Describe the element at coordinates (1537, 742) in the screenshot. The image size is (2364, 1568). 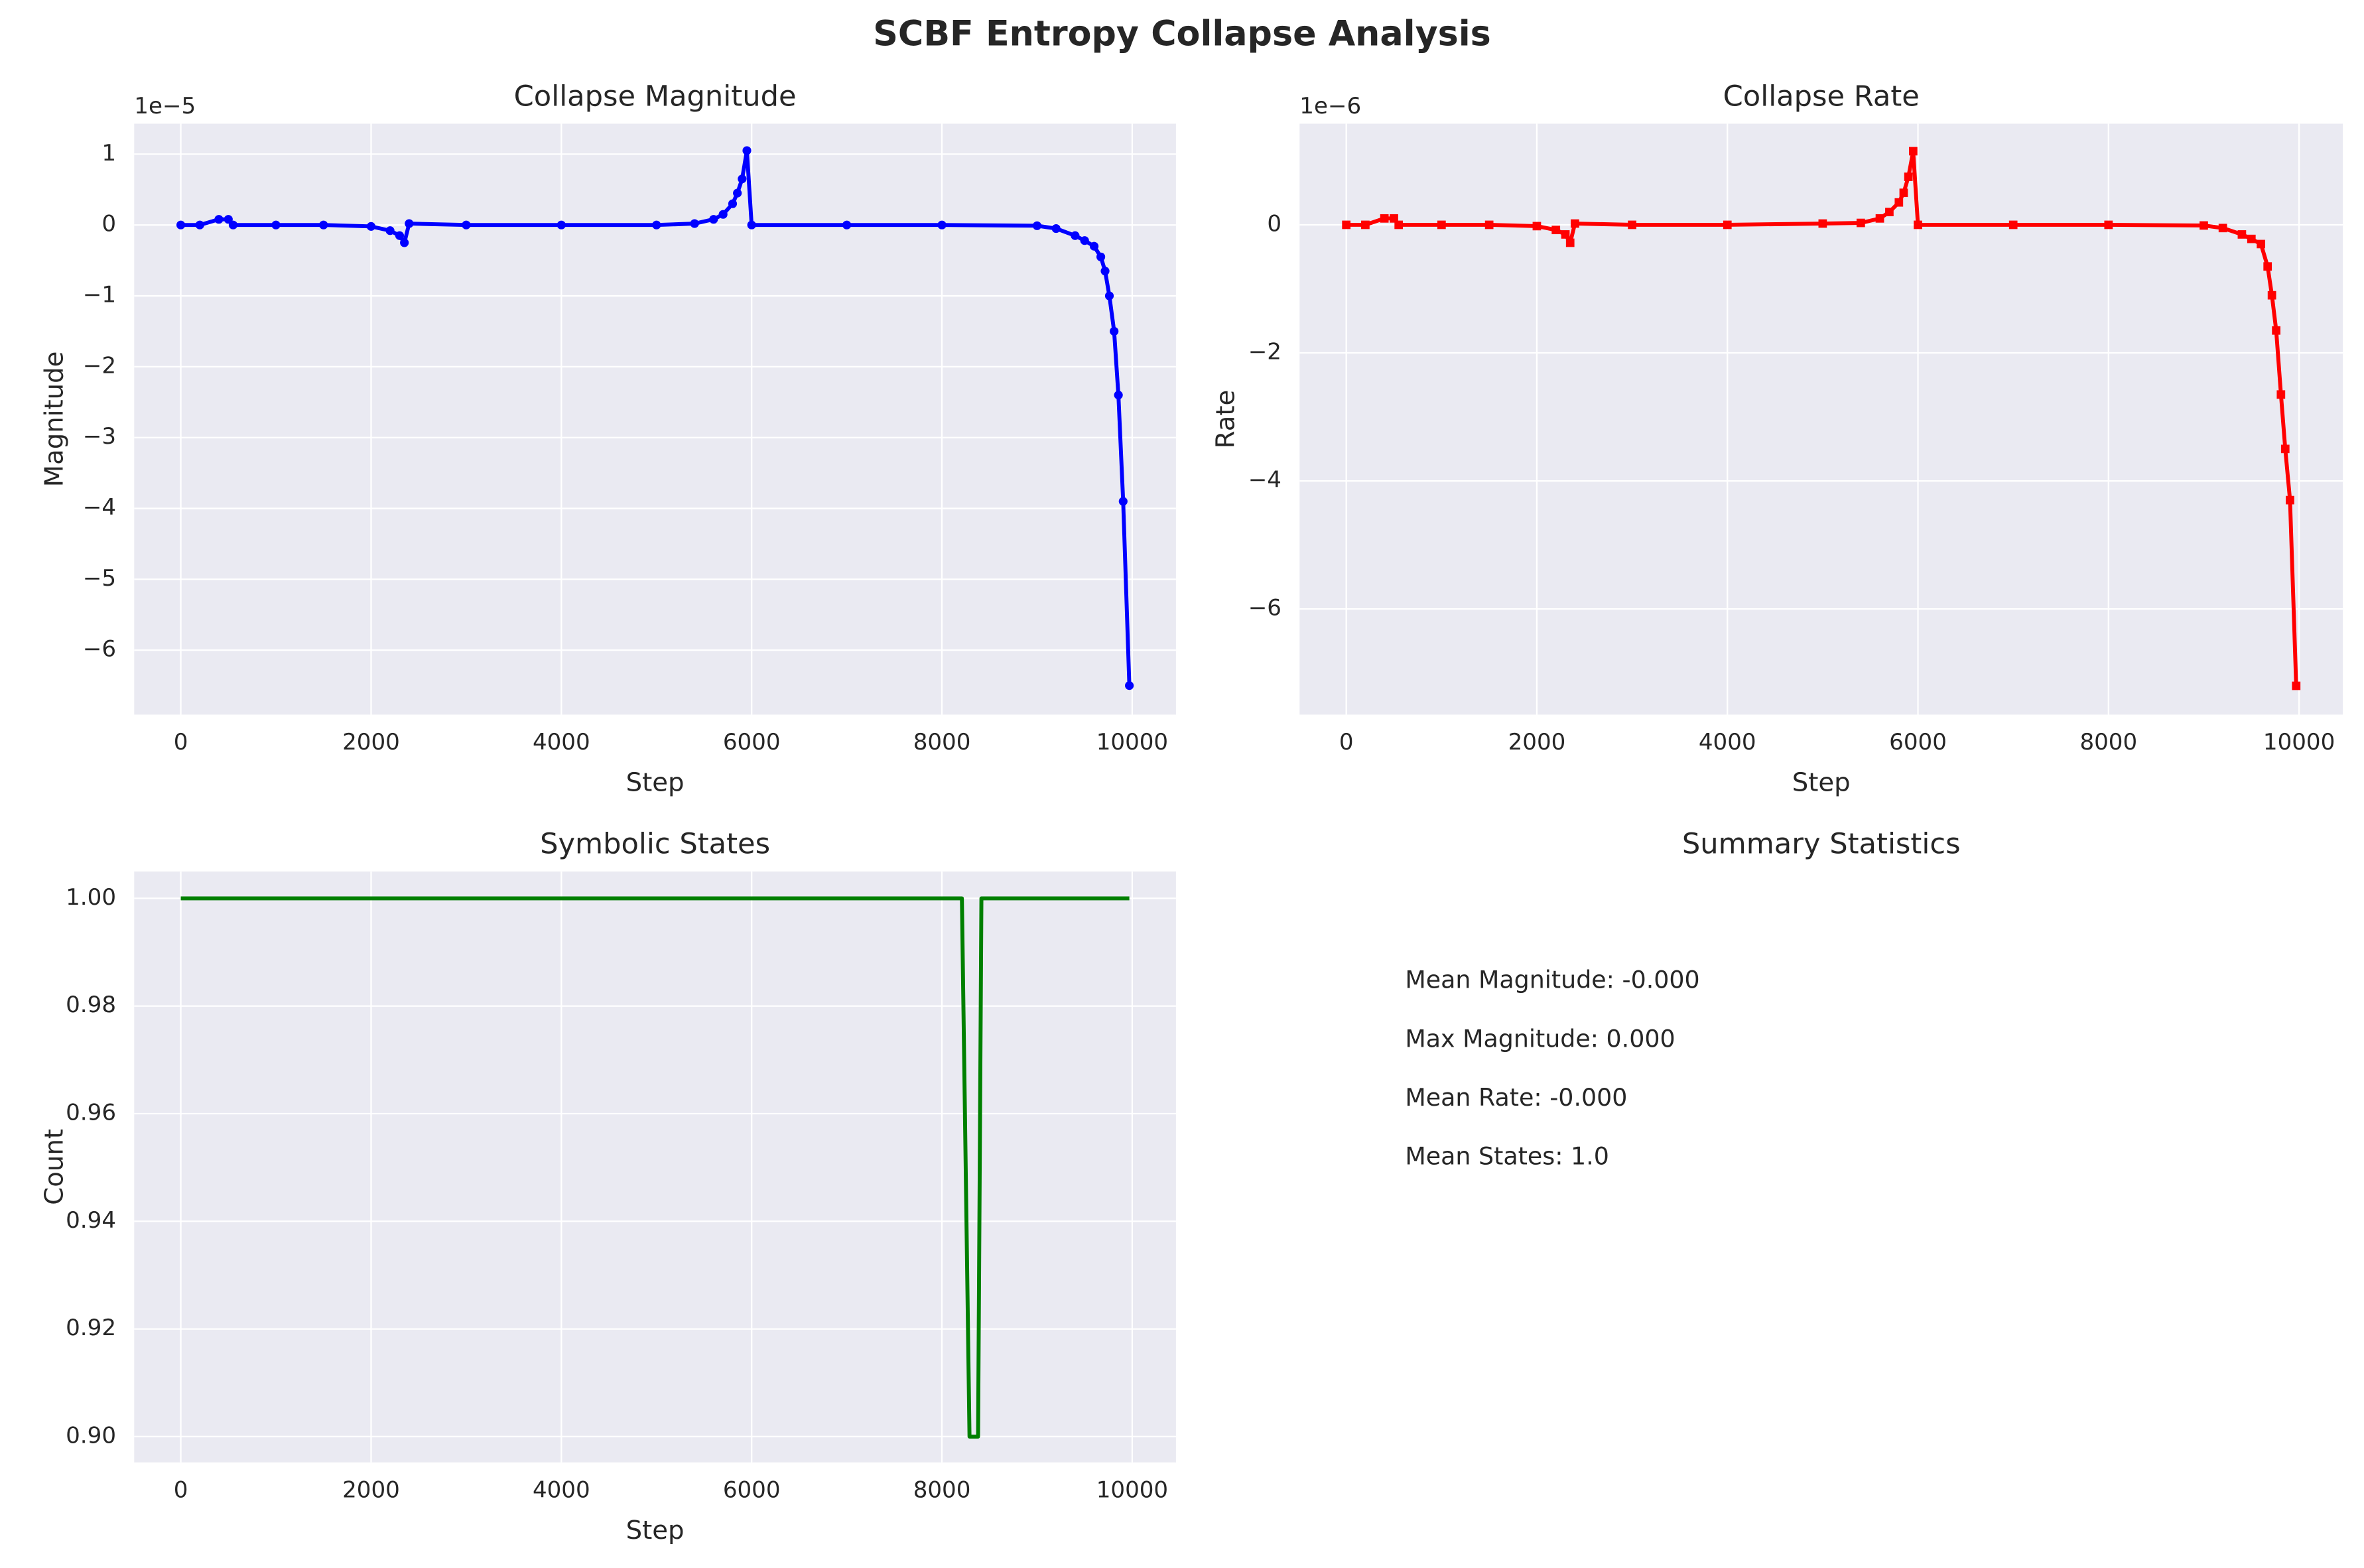
I see `x-tick-label: 2000` at that location.